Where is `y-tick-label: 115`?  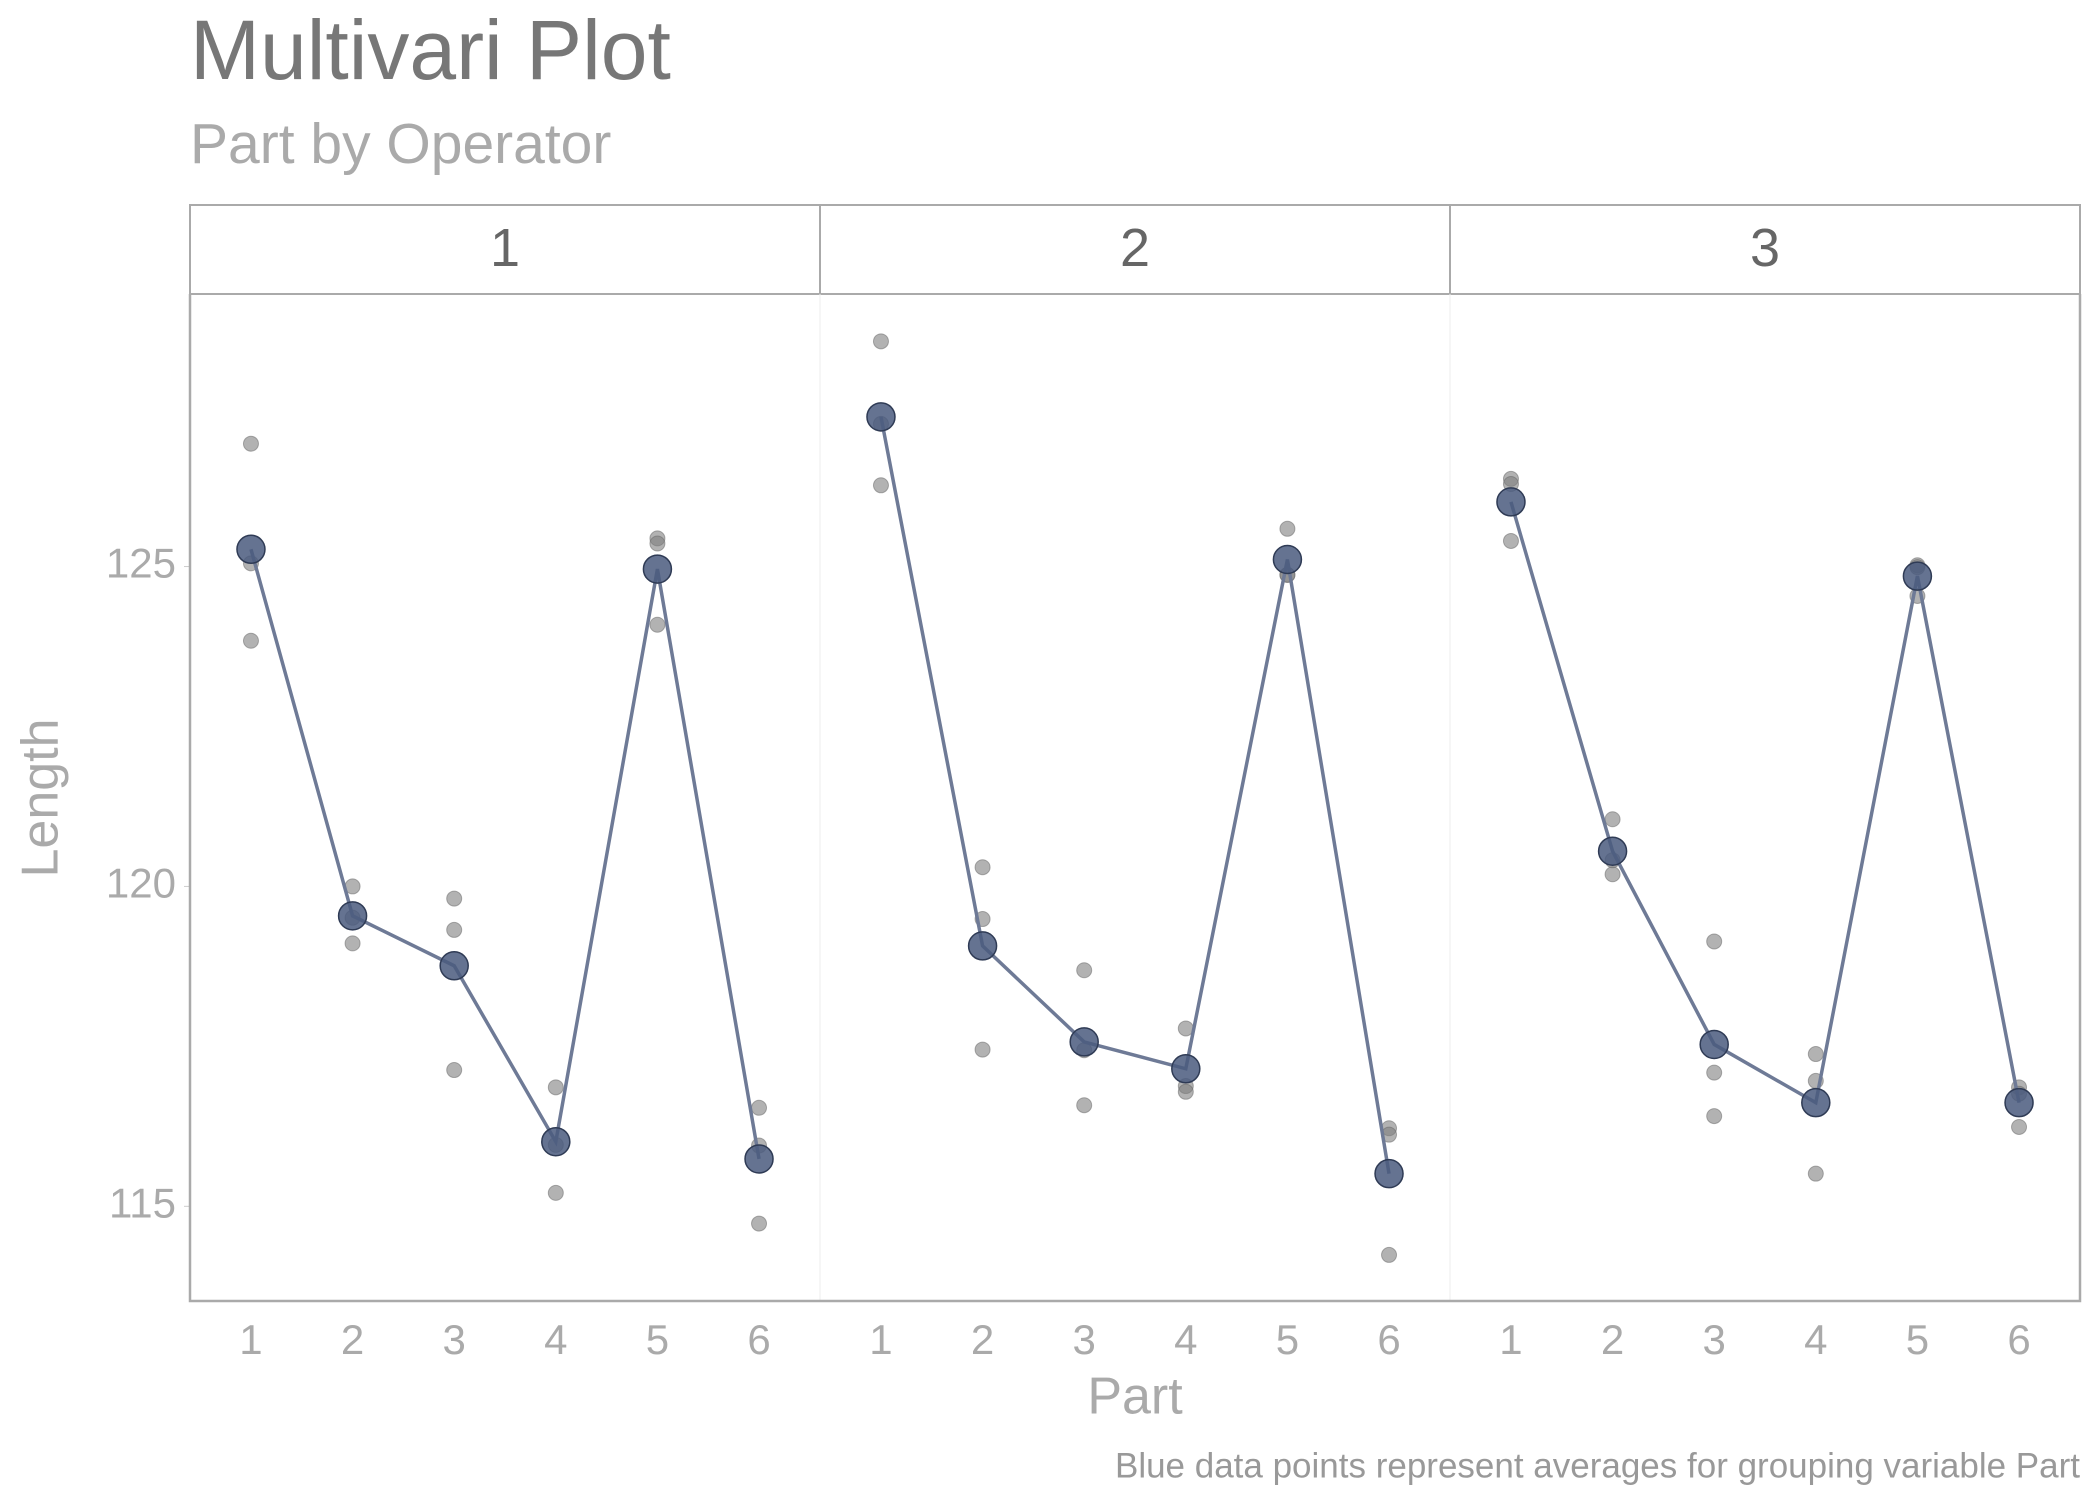
y-tick-label: 115 is located at coordinates (142, 1202).